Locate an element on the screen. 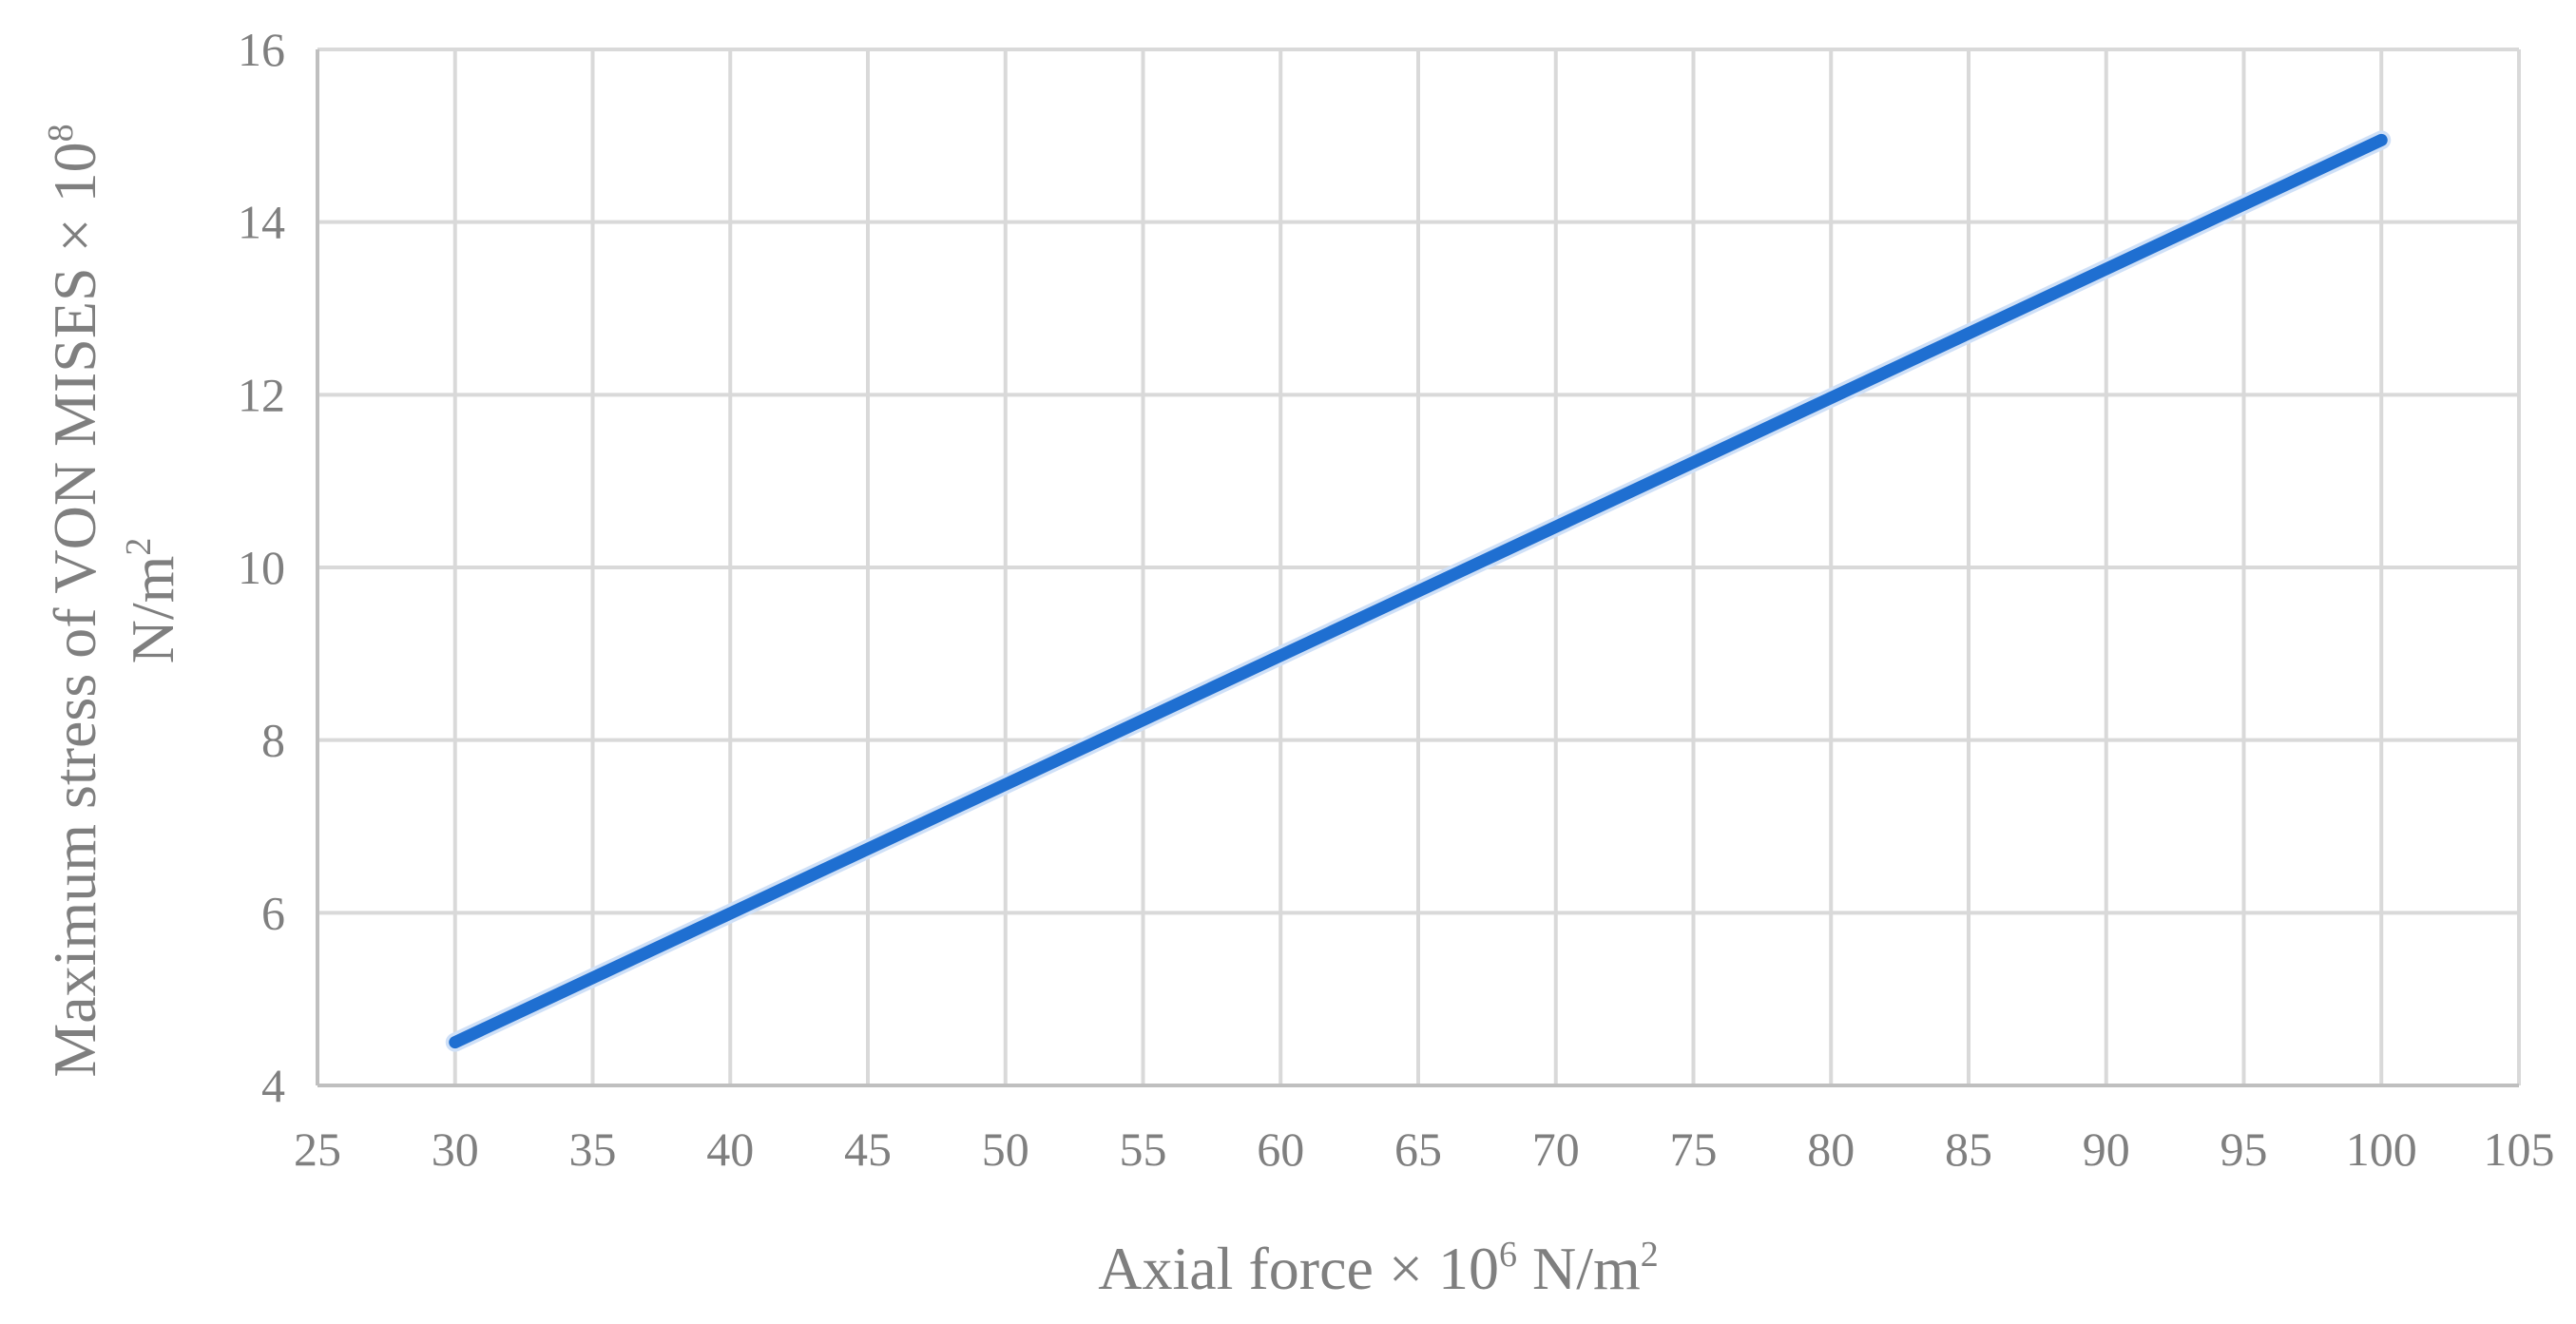 This screenshot has height=1324, width=2576. x-tick-label: 60 is located at coordinates (1281, 1149).